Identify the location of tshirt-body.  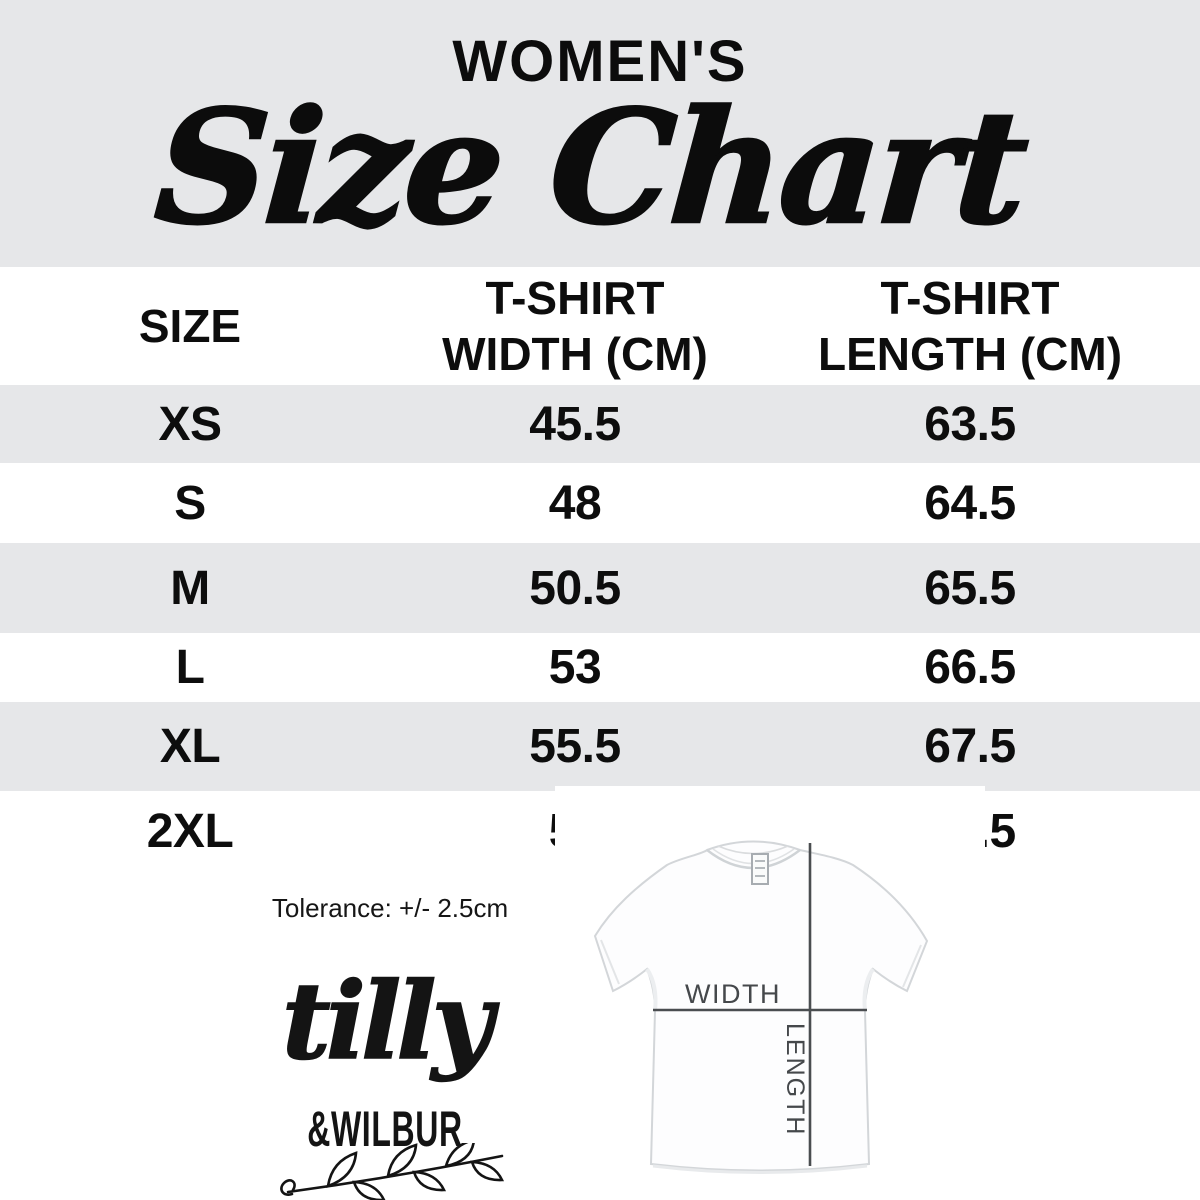
(761, 1006).